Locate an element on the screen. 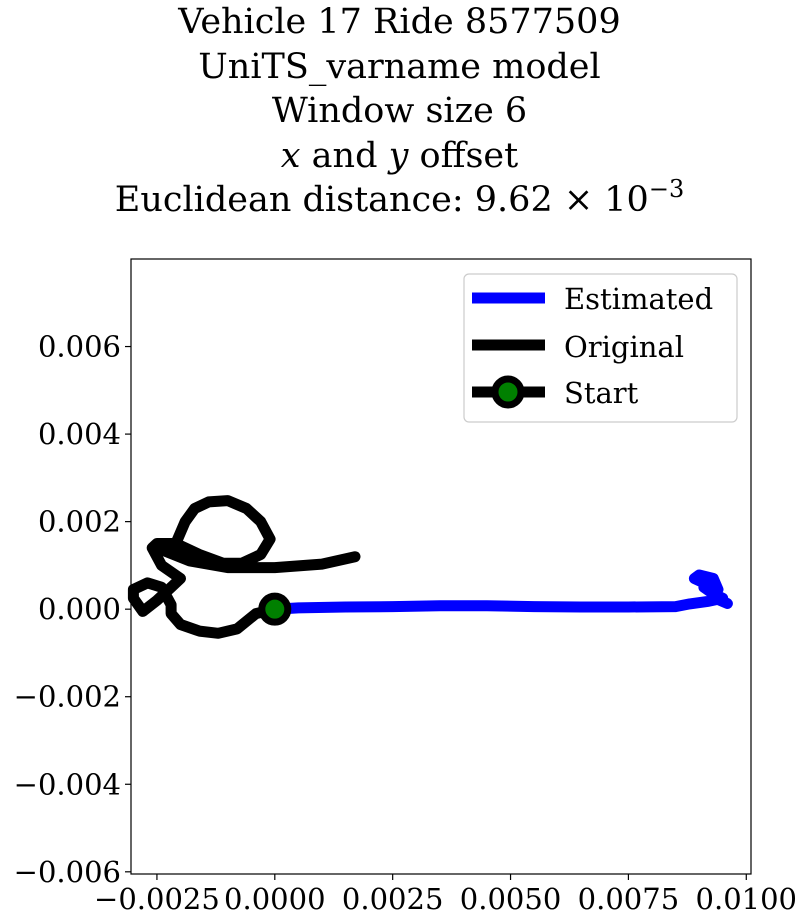 This screenshot has height=921, width=799. y-tick-label: −0.002 is located at coordinates (67, 697).